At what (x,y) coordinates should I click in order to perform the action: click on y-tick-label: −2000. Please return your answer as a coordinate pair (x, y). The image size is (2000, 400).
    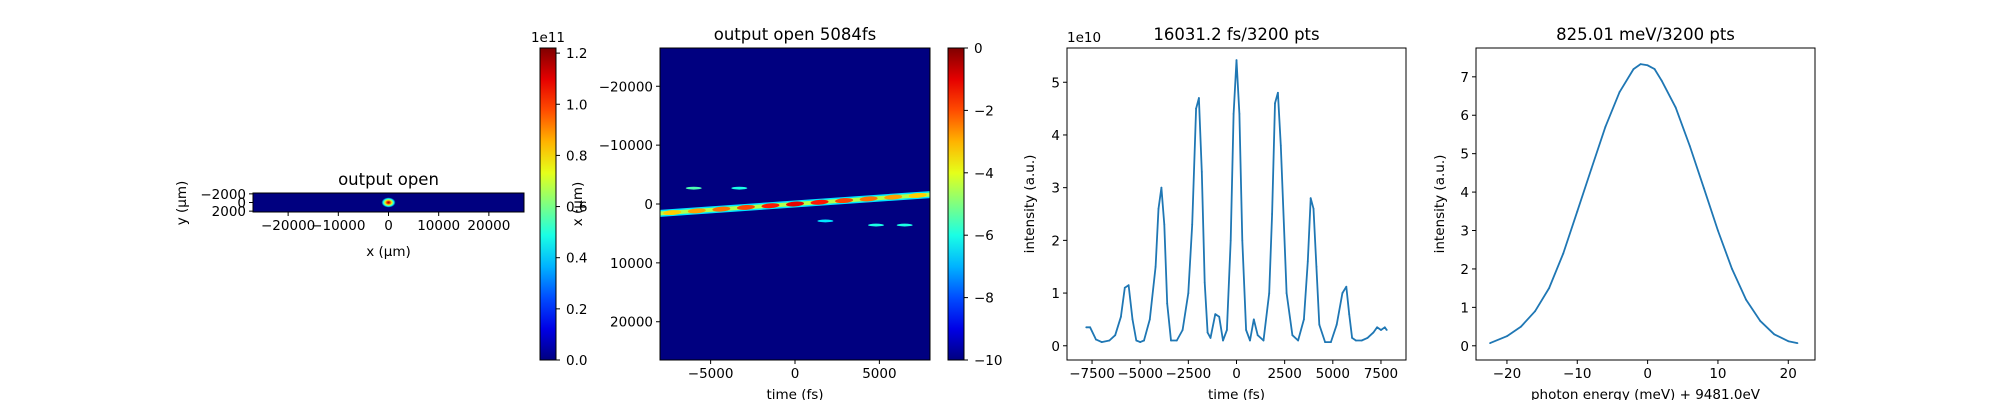
    Looking at the image, I should click on (223, 195).